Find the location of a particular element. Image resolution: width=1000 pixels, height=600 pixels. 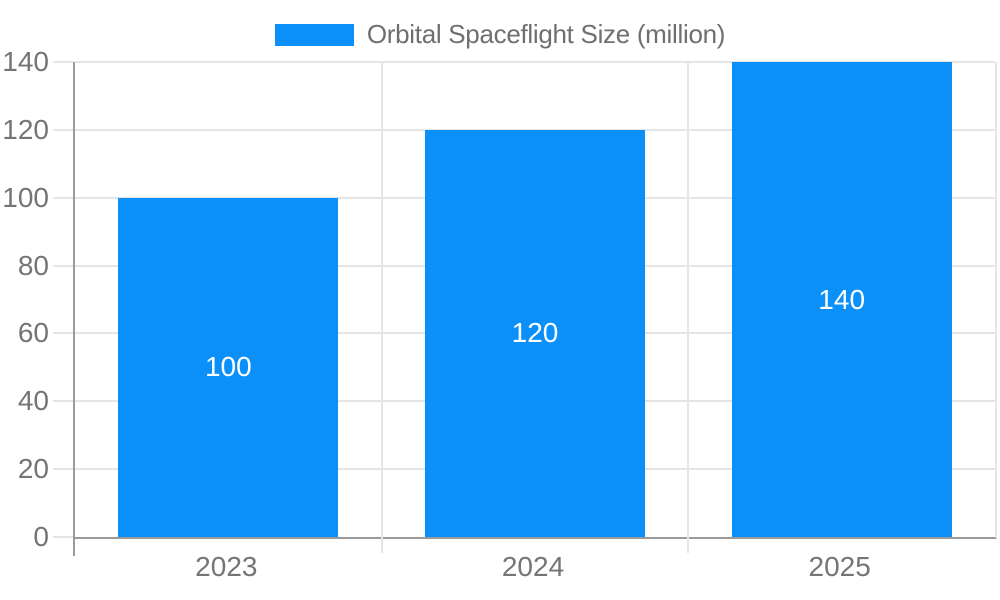

y-tick-label: 60 is located at coordinates (33, 333).